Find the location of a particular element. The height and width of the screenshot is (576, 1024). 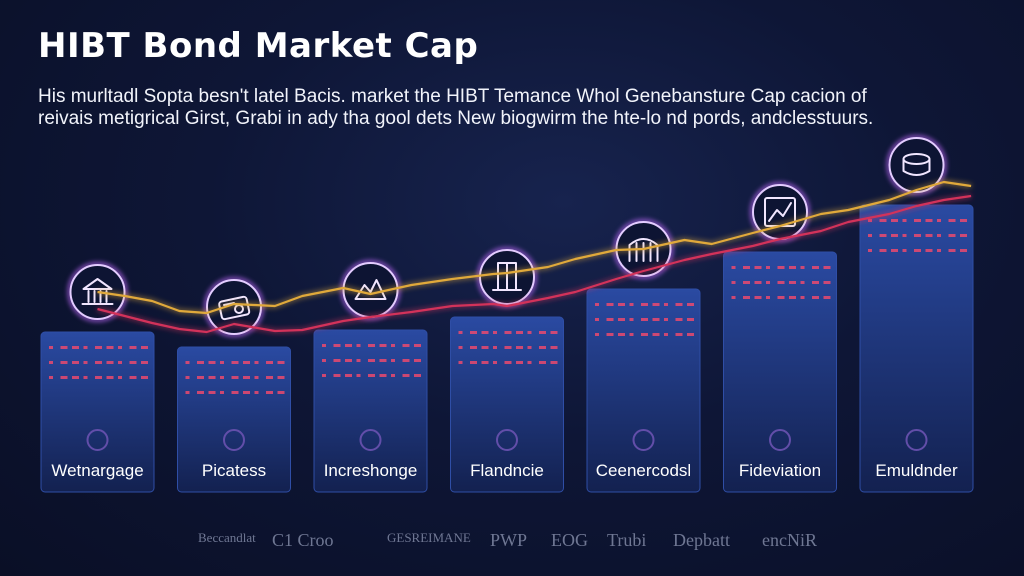

partner-logo: encNiR is located at coordinates (789, 540).